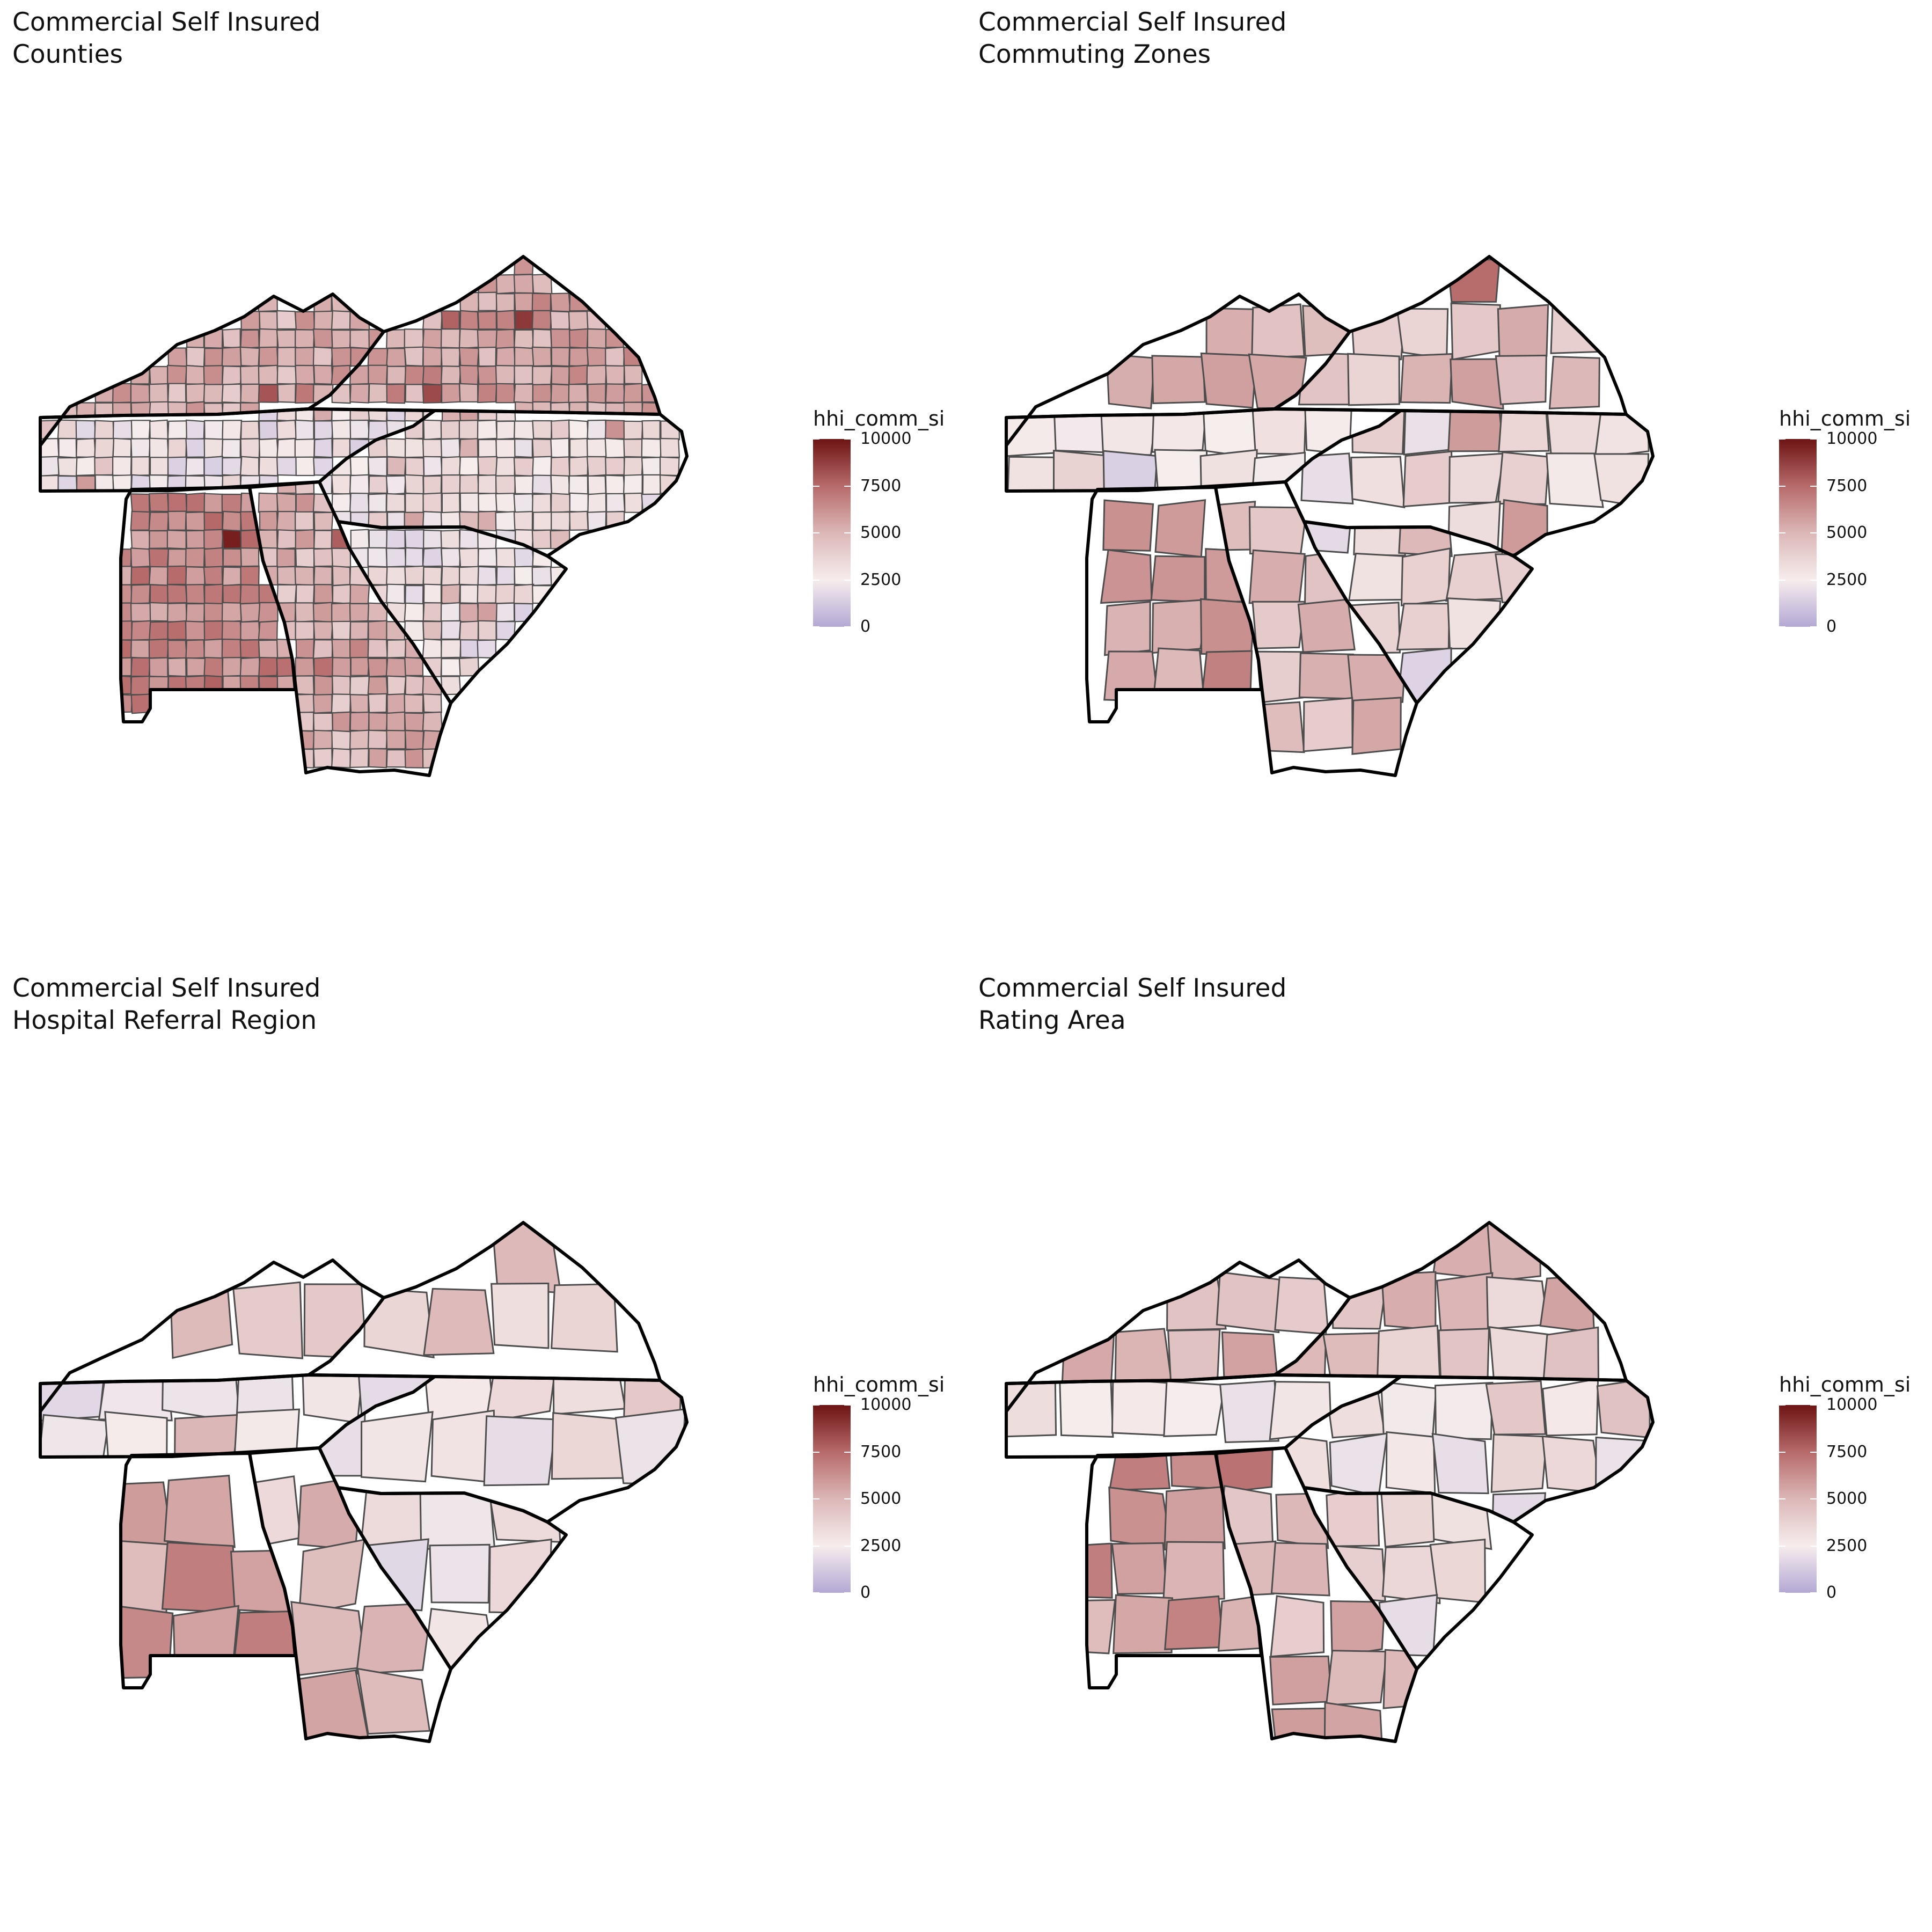 The width and height of the screenshot is (1932, 1932). I want to click on choropleth-map, so click(364, 1482).